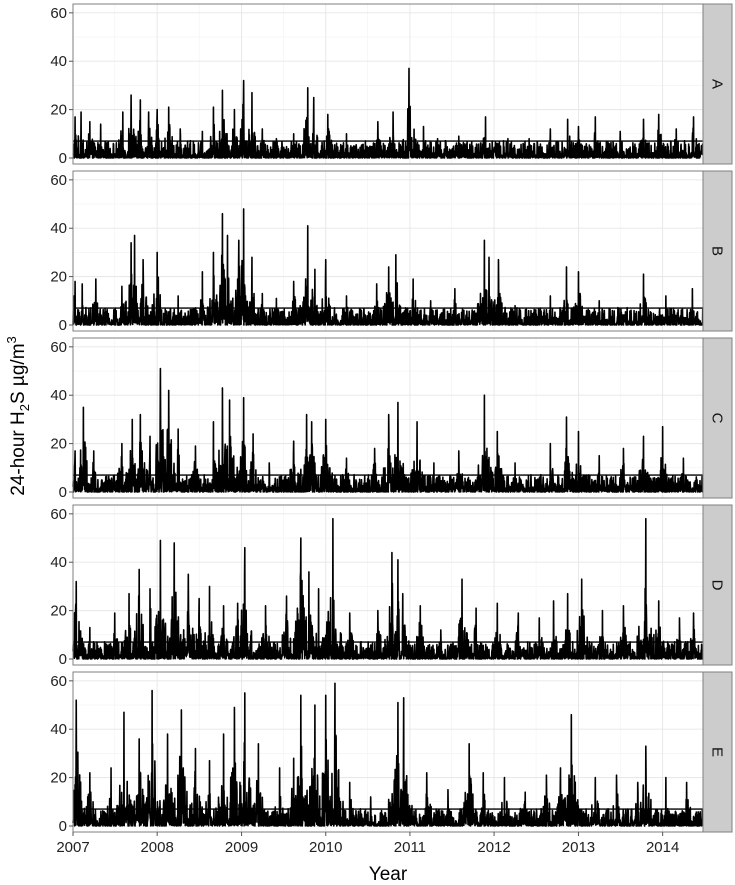 This screenshot has height=885, width=735. I want to click on x-tick-label: 2011, so click(410, 847).